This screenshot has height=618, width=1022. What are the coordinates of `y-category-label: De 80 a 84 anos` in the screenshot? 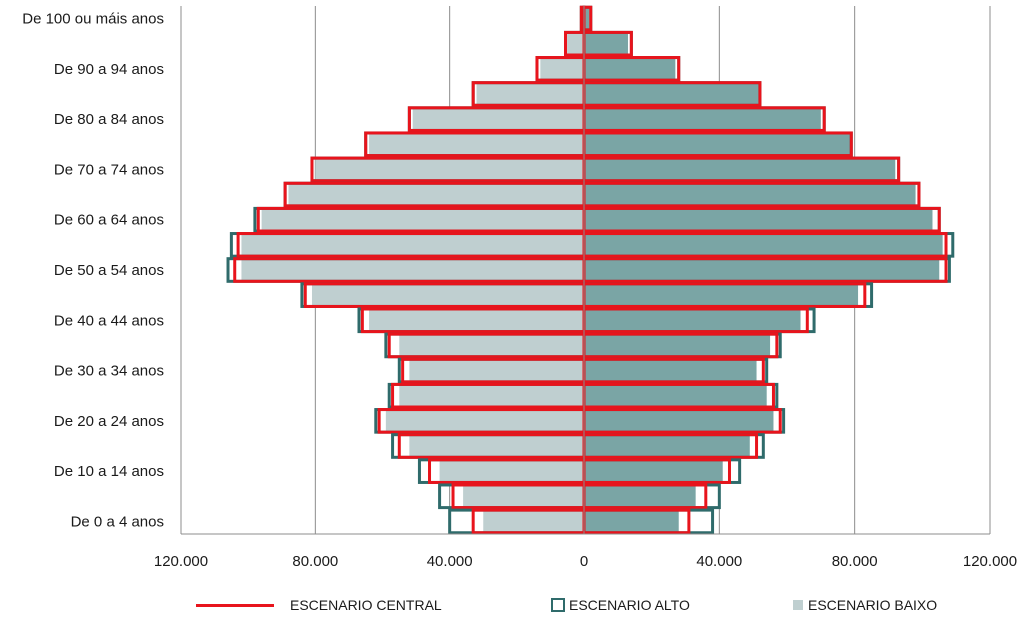 It's located at (109, 119).